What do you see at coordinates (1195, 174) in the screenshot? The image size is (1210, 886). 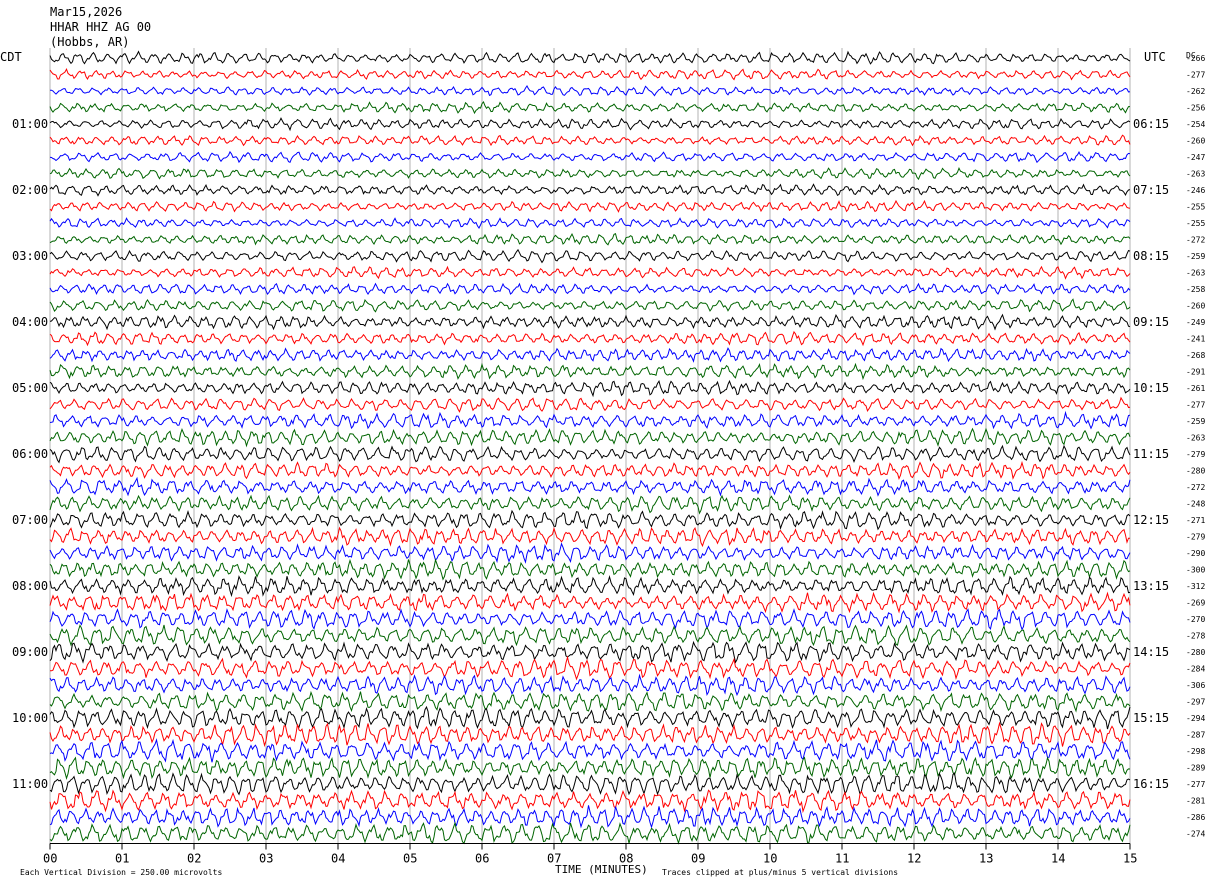 I see `dc-offset-label: -263` at bounding box center [1195, 174].